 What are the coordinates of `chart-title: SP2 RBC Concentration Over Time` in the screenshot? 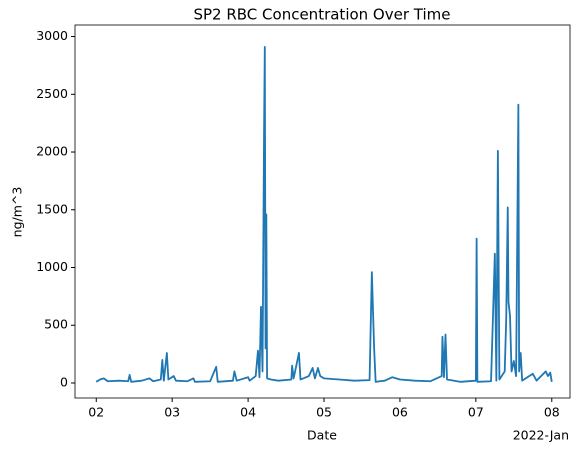 It's located at (321, 15).